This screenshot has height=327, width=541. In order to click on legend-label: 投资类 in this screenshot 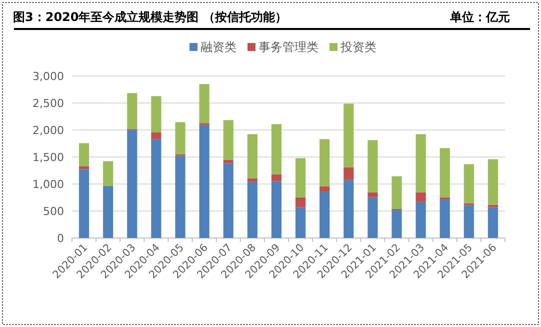, I will do `click(358, 47)`.